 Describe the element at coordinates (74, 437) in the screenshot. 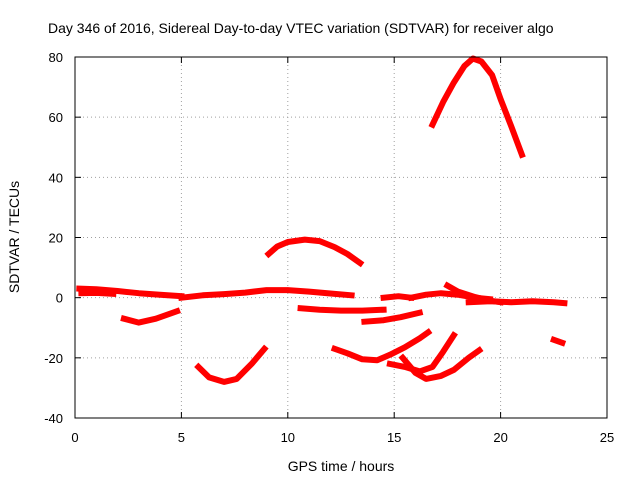

I see `x-tick-label: 0` at that location.